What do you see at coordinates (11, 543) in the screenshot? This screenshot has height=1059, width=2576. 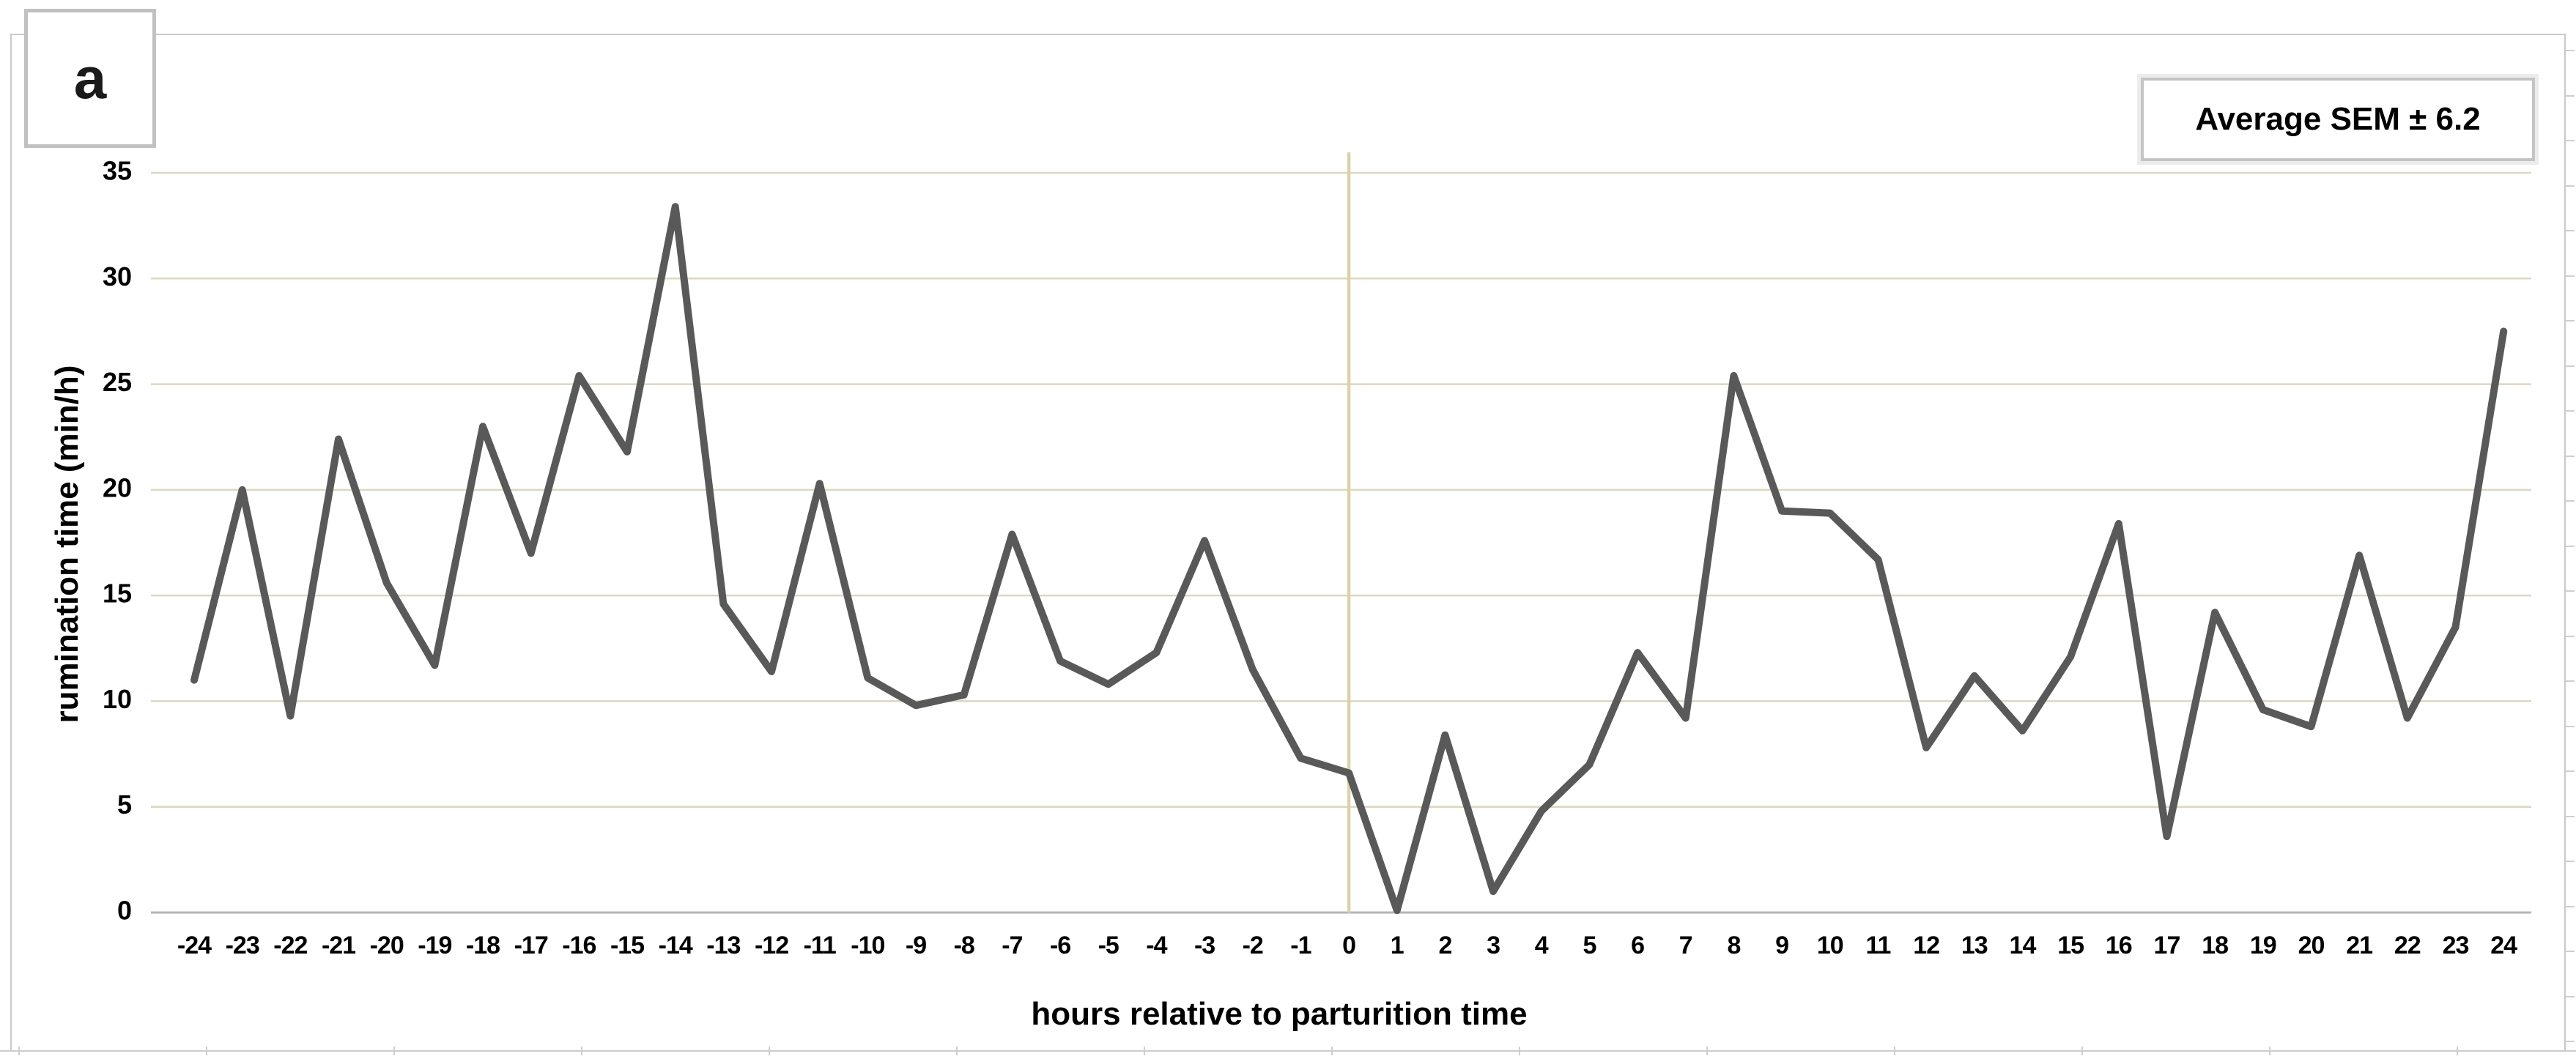 I see `figure-border-left` at bounding box center [11, 543].